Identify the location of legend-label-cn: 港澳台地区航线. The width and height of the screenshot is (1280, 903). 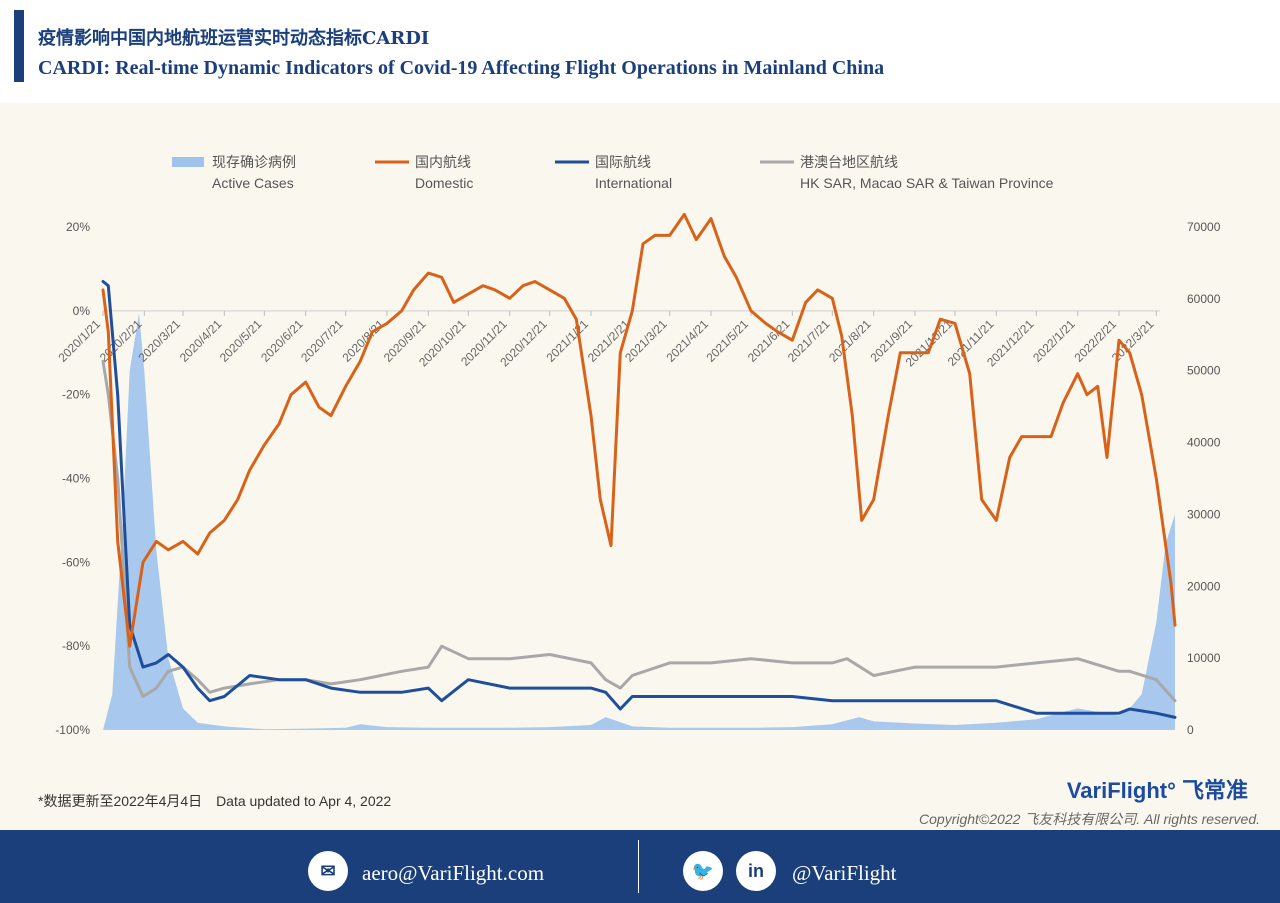
(849, 162).